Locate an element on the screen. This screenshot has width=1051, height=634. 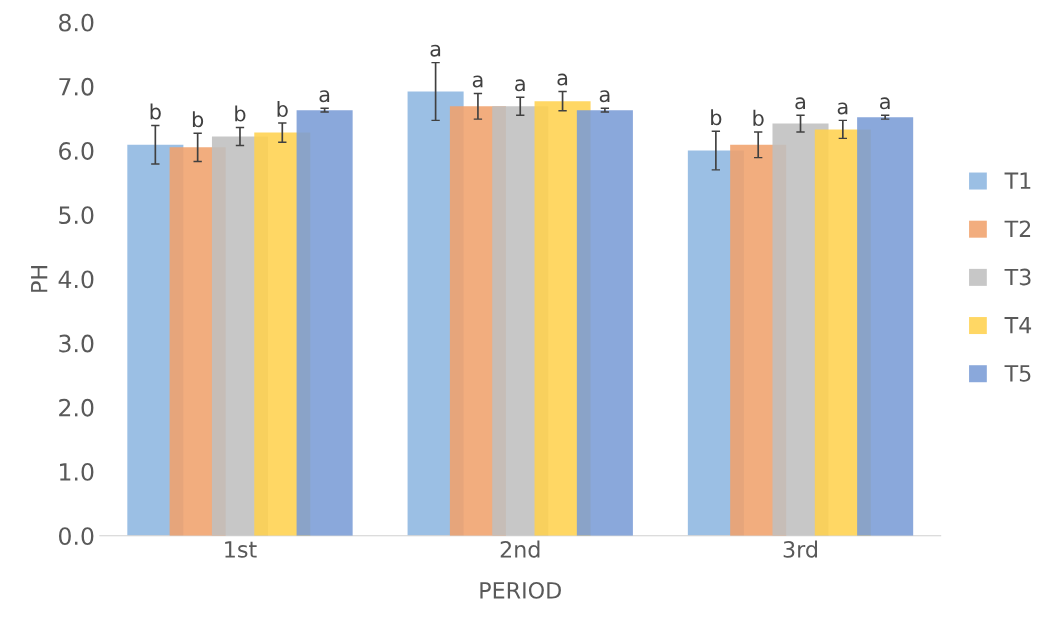
y-tick-label: 6.0 is located at coordinates (76, 151).